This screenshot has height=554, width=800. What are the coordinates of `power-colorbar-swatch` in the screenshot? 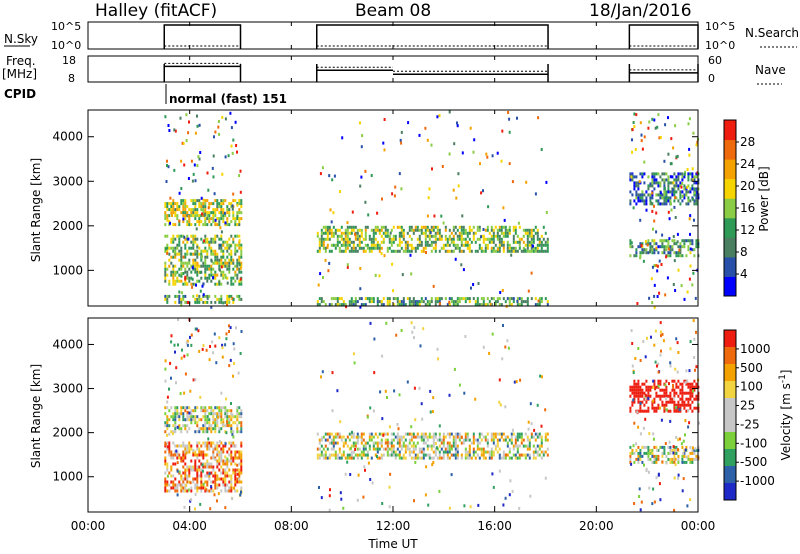 It's located at (730, 130).